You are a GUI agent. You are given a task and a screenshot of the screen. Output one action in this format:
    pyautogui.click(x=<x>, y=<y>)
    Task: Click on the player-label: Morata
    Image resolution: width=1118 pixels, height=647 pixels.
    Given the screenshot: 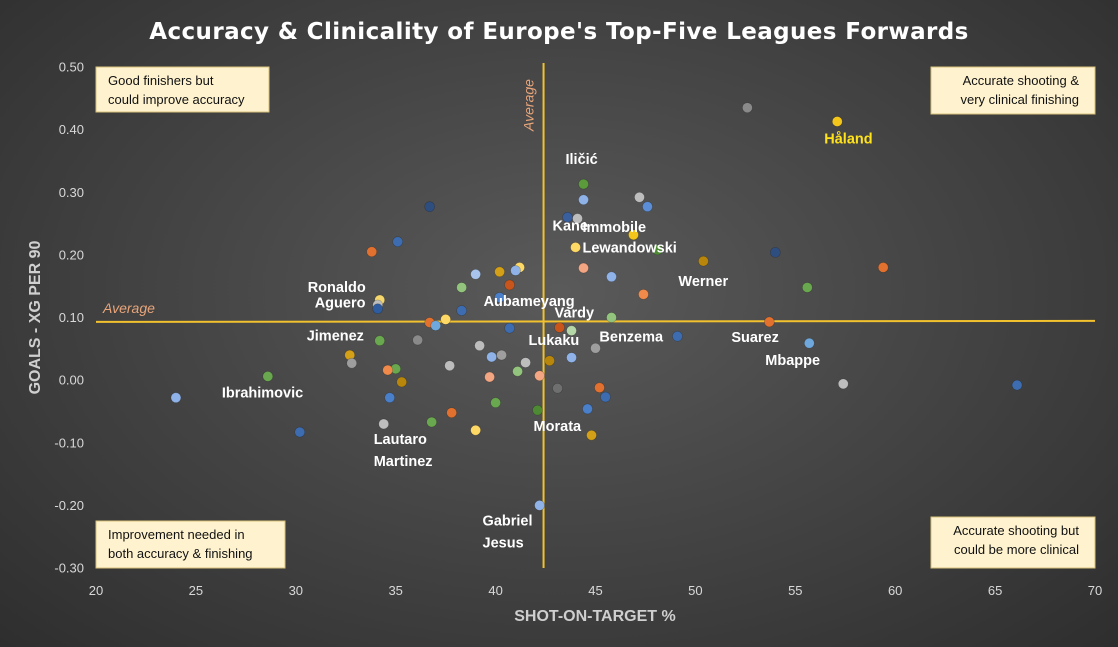 What is the action you would take?
    pyautogui.click(x=558, y=427)
    